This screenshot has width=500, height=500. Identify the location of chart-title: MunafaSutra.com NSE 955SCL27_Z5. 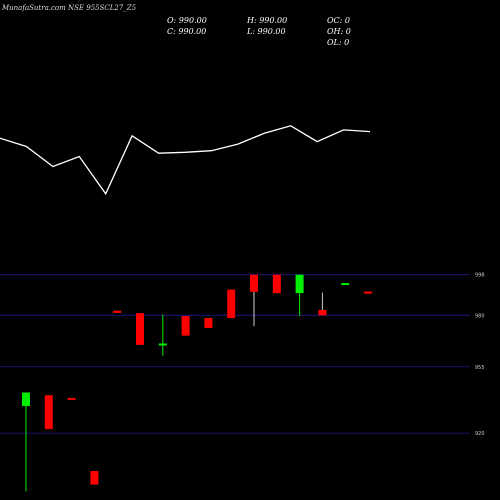
(69, 8).